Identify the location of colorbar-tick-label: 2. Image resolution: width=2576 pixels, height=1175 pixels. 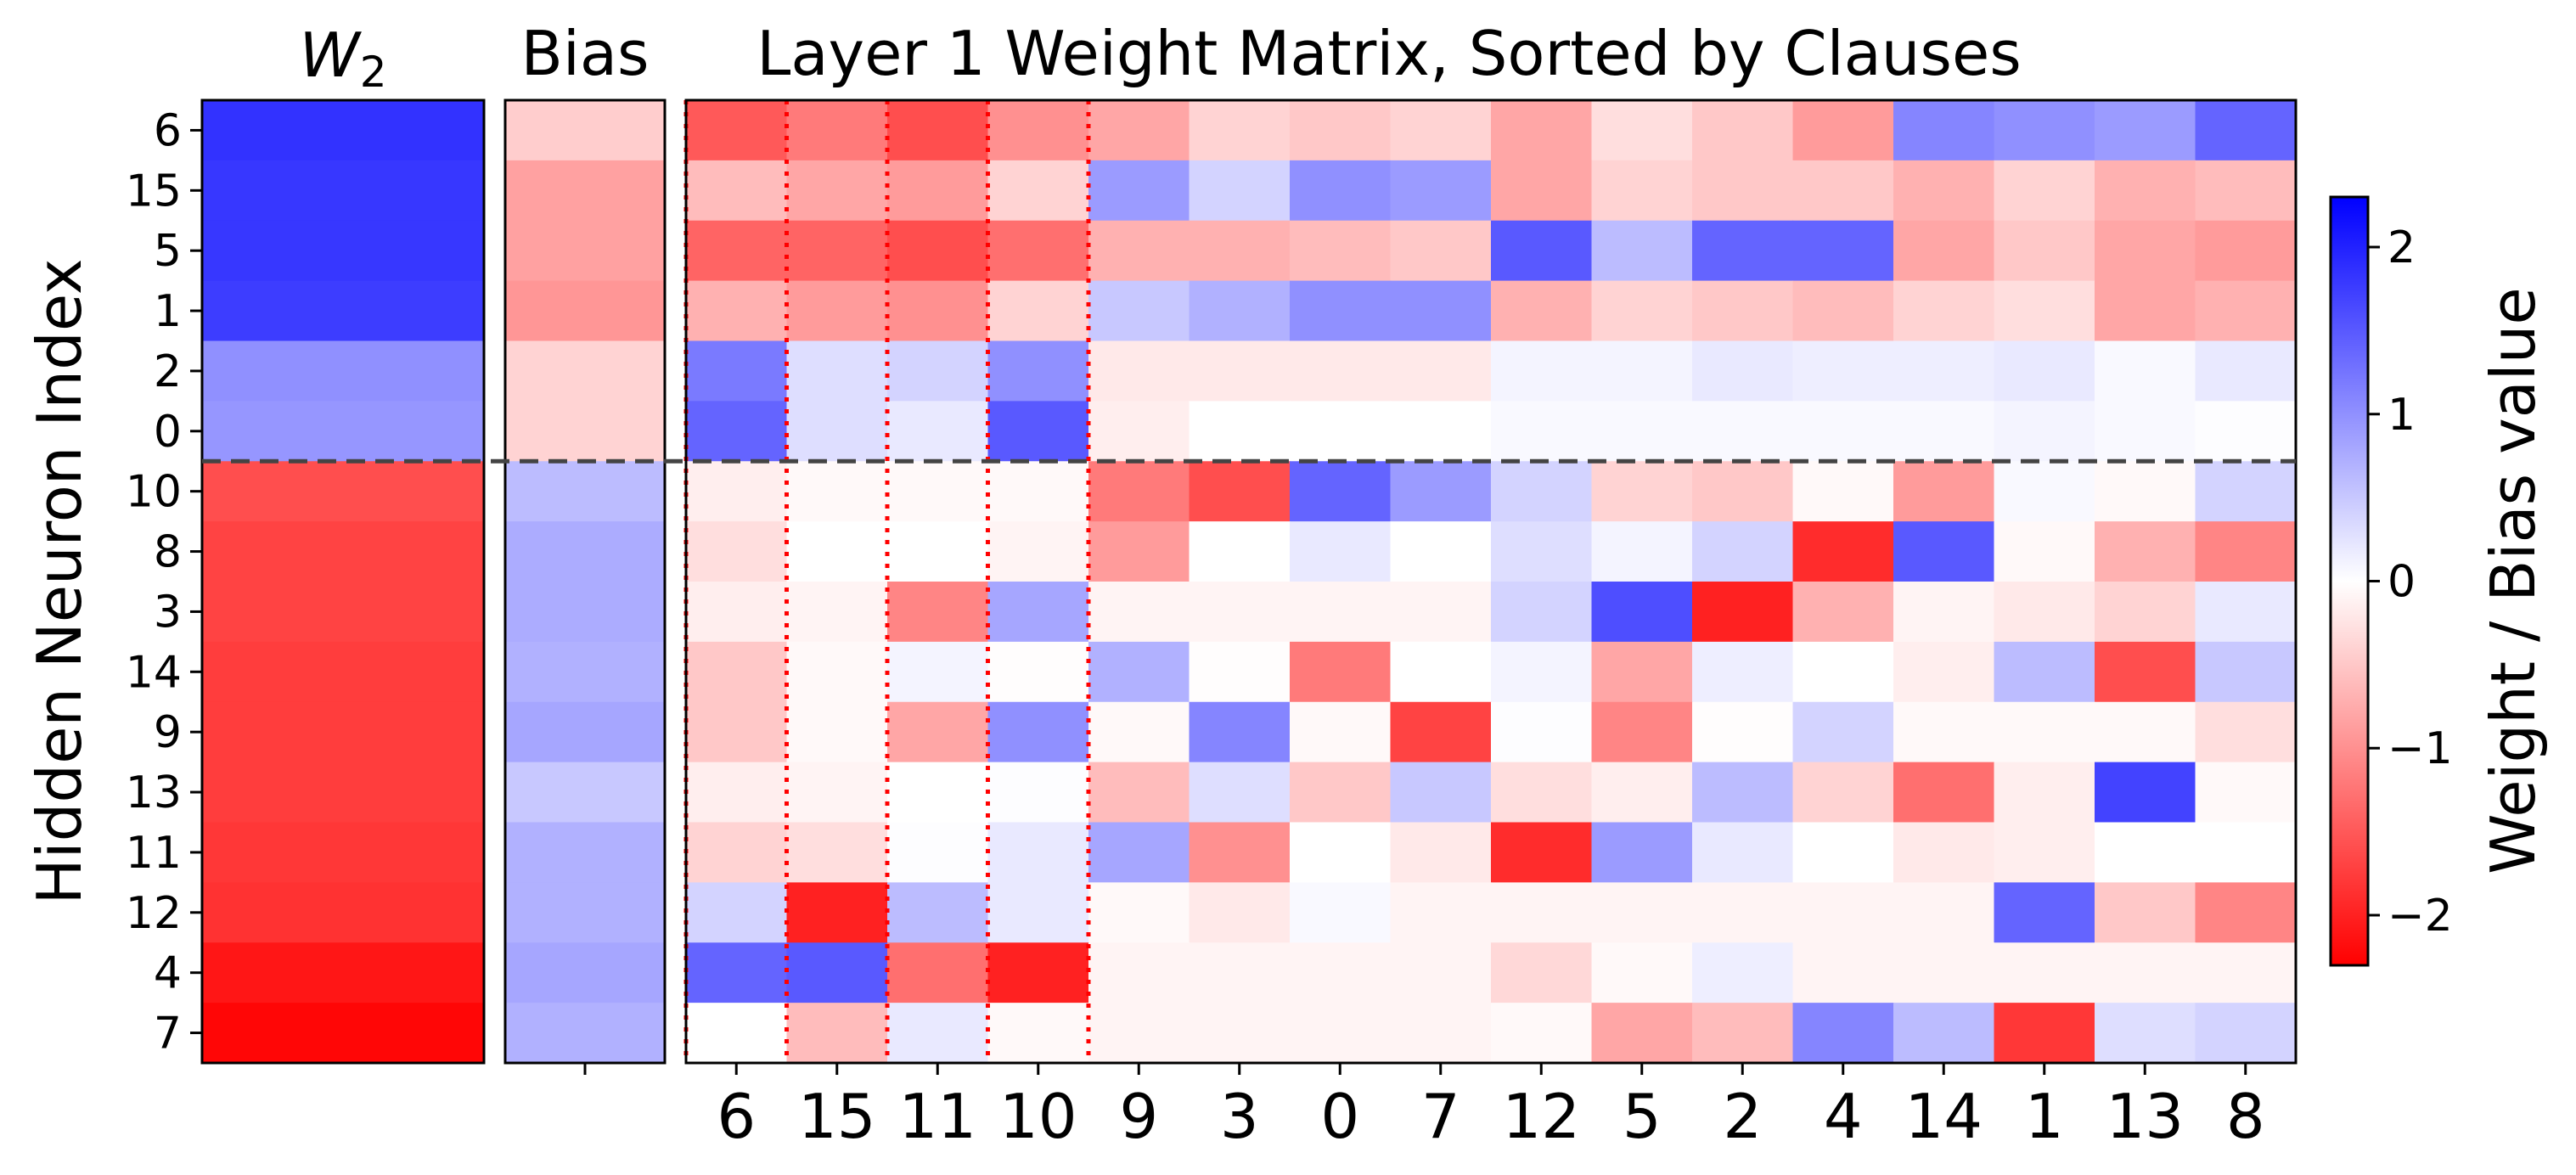
(2402, 248).